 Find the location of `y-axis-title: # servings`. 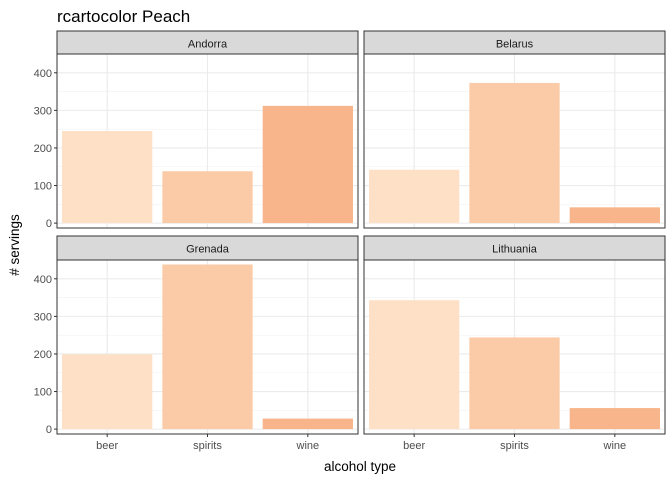

y-axis-title: # servings is located at coordinates (14, 245).